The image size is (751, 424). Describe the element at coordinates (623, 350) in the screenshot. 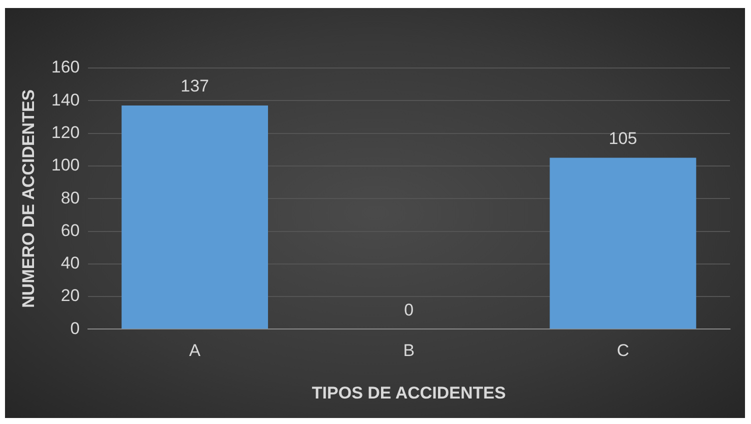

I see `x-tick-label: C` at that location.